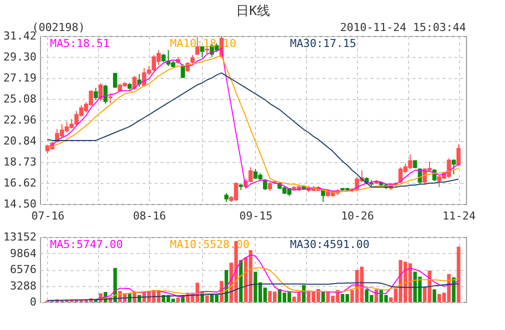 The image size is (505, 330). Describe the element at coordinates (357, 216) in the screenshot. I see `x-tick-label: 10-26` at that location.